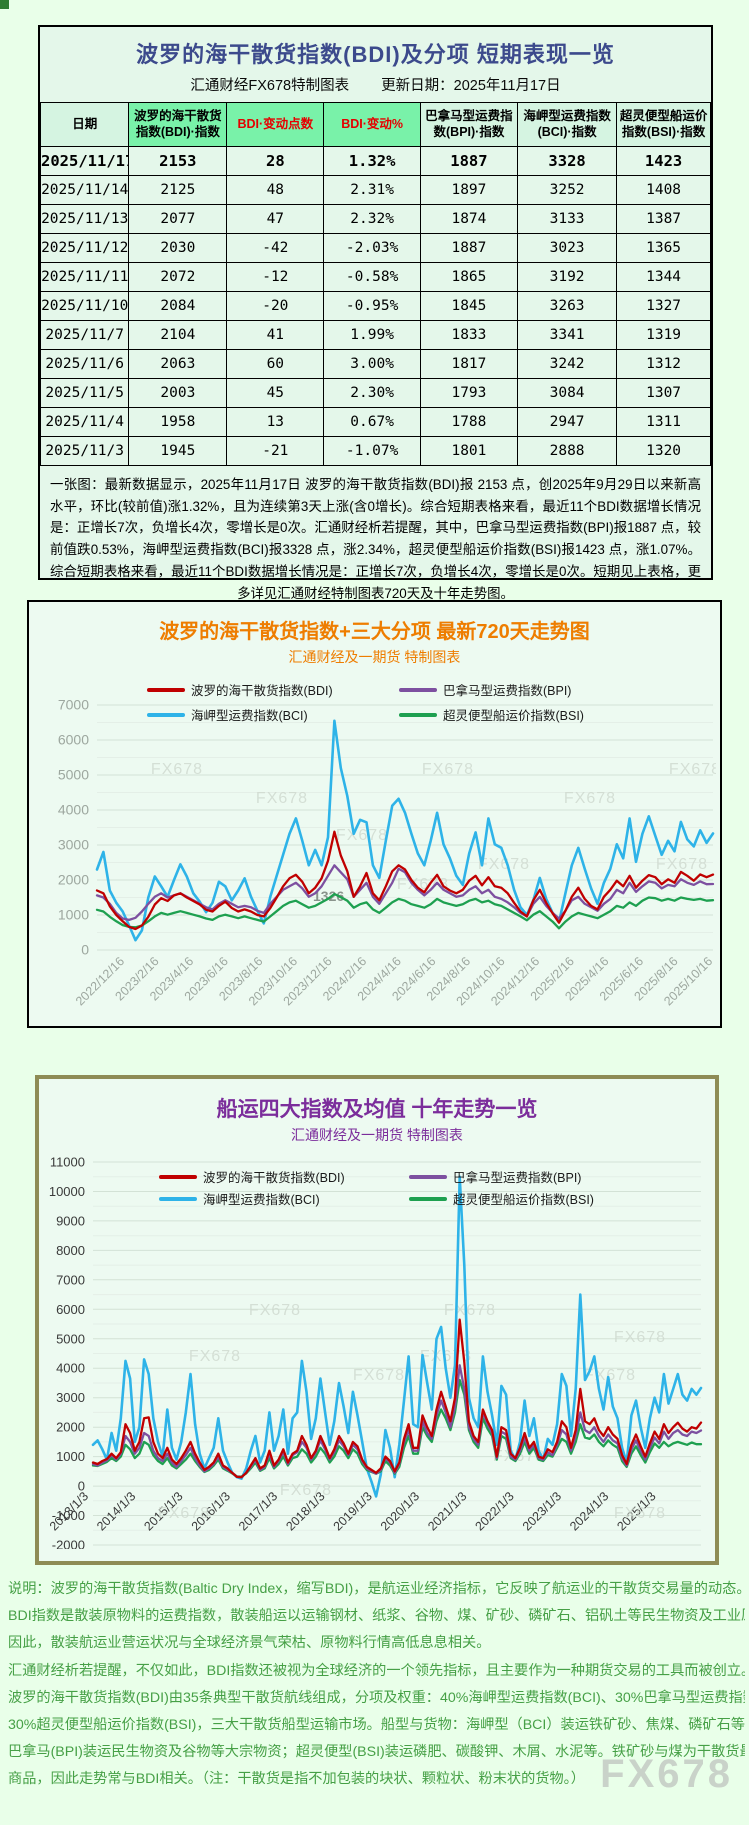 Image resolution: width=749 pixels, height=1825 pixels. What do you see at coordinates (567, 306) in the screenshot?
I see `table-cell: 3263` at bounding box center [567, 306].